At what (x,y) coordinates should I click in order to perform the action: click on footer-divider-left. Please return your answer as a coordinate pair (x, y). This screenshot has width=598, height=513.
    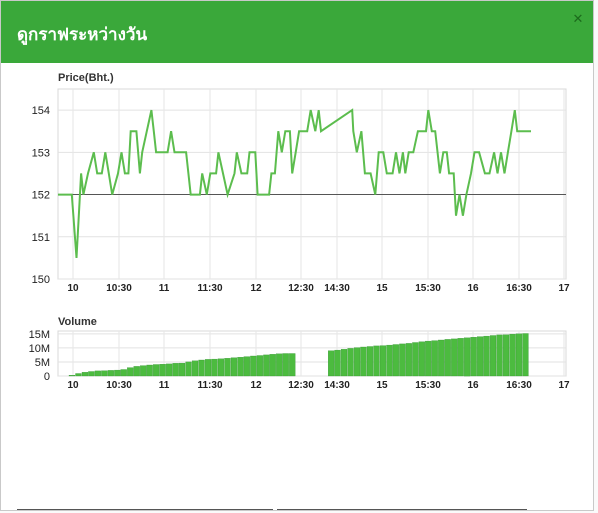
    Looking at the image, I should click on (145, 509).